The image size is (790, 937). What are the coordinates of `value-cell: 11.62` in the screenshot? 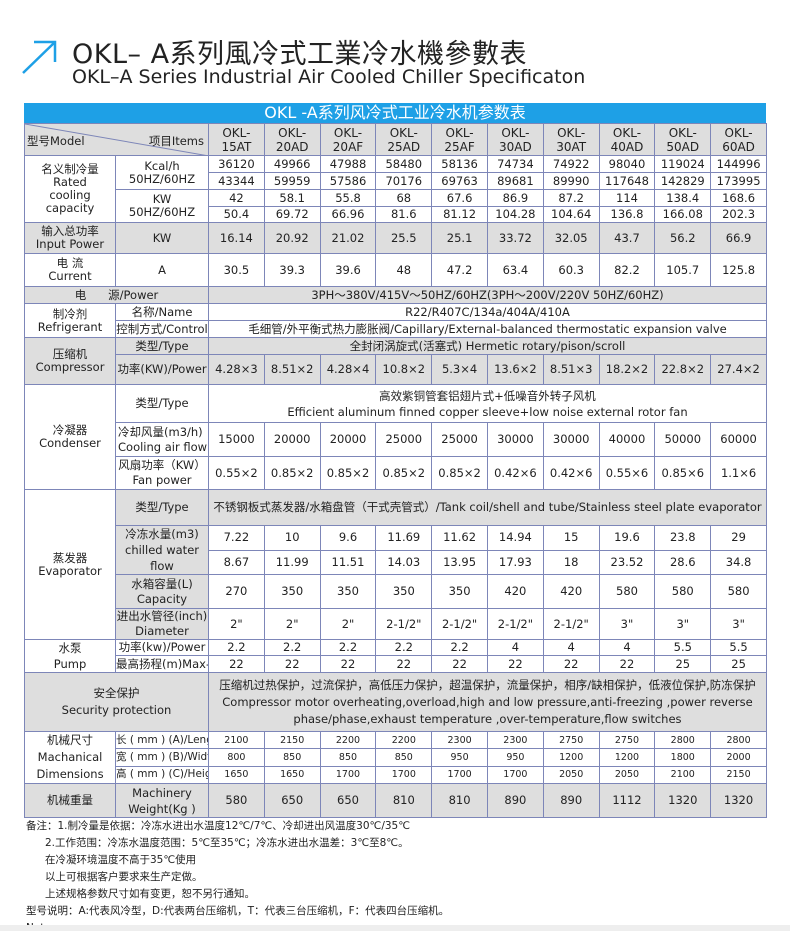 It's located at (459, 538).